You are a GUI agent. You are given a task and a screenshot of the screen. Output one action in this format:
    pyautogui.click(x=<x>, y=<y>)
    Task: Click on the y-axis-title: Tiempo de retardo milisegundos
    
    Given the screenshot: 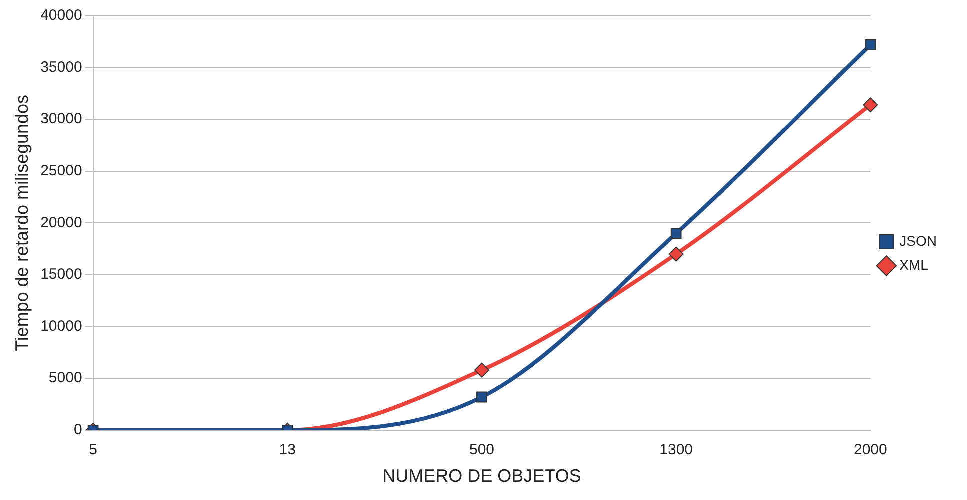 What is the action you would take?
    pyautogui.click(x=22, y=223)
    